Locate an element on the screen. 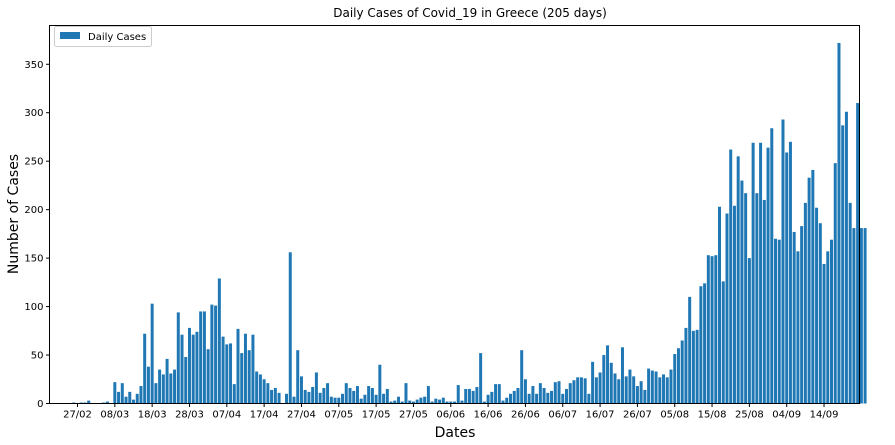  x-tick-label: 16/07 is located at coordinates (600, 415).